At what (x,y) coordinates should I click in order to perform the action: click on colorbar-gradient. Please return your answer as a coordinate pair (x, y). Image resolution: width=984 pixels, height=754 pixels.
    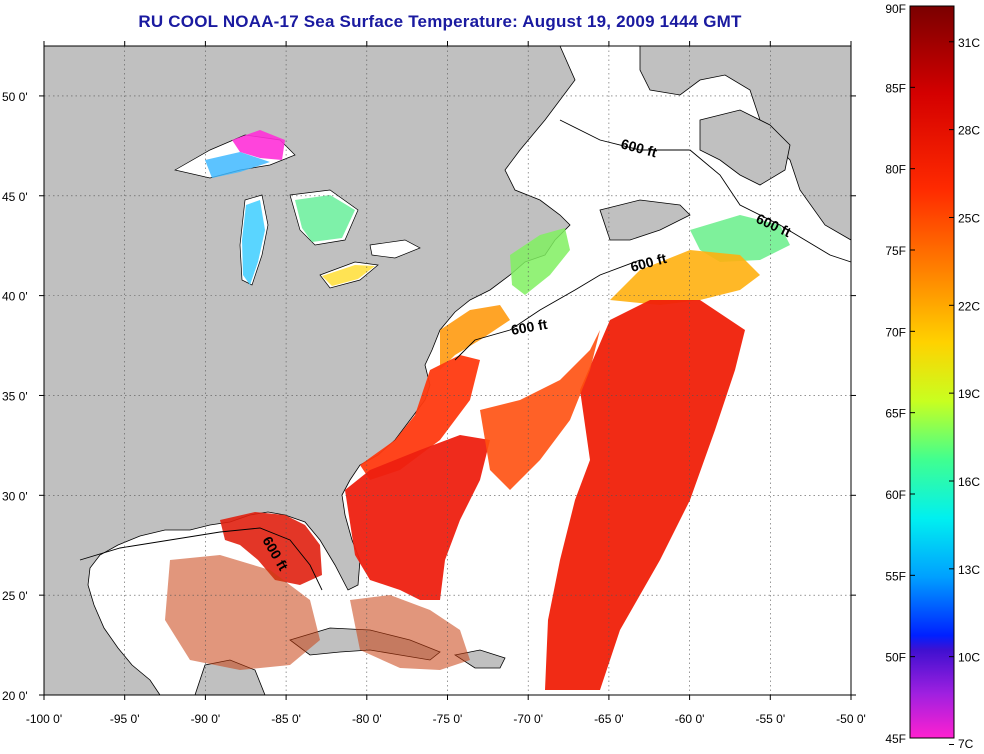
    Looking at the image, I should click on (932, 372).